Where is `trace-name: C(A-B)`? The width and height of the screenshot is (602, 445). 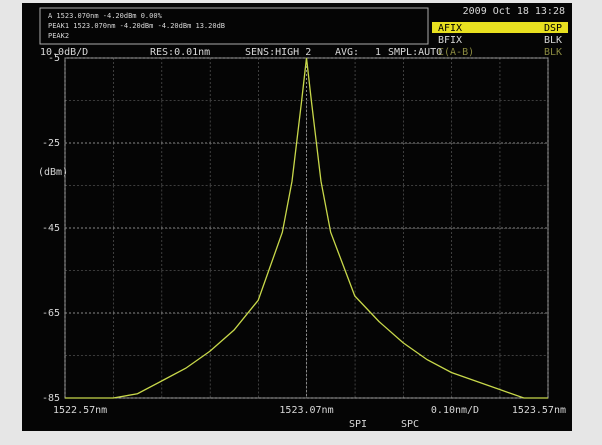 trace-name: C(A-B) is located at coordinates (456, 52).